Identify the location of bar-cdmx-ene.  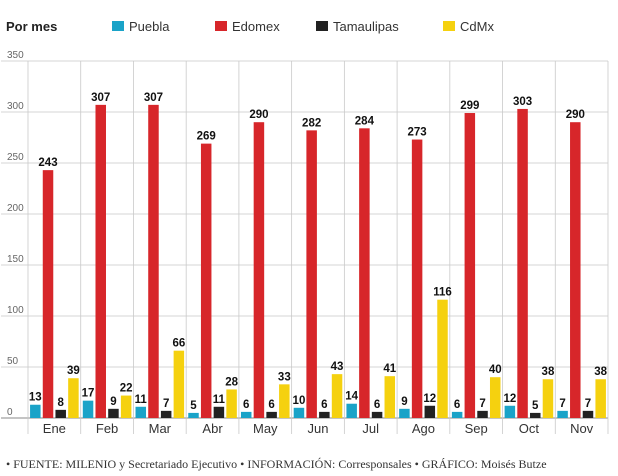
(73, 398).